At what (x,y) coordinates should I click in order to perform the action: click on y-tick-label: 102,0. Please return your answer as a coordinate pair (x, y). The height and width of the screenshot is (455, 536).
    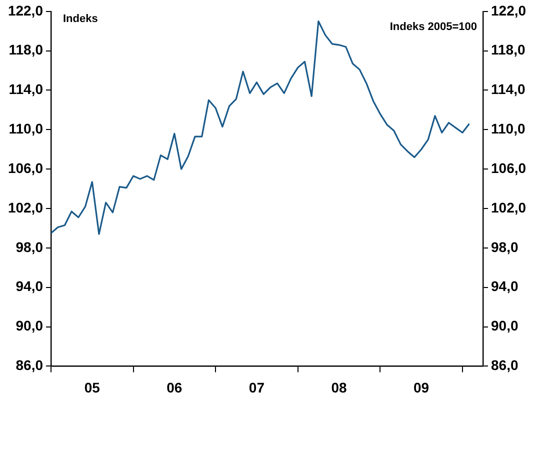
    Looking at the image, I should click on (26, 207).